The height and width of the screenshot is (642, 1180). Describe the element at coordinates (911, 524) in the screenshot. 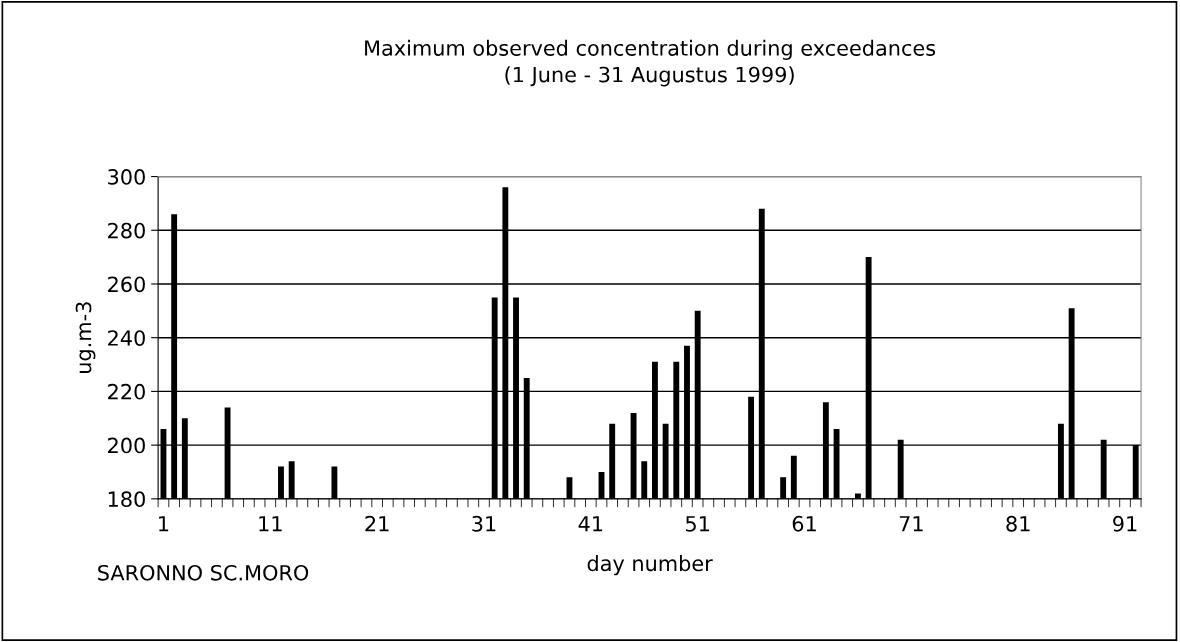

I see `x-tick-label: 71` at that location.